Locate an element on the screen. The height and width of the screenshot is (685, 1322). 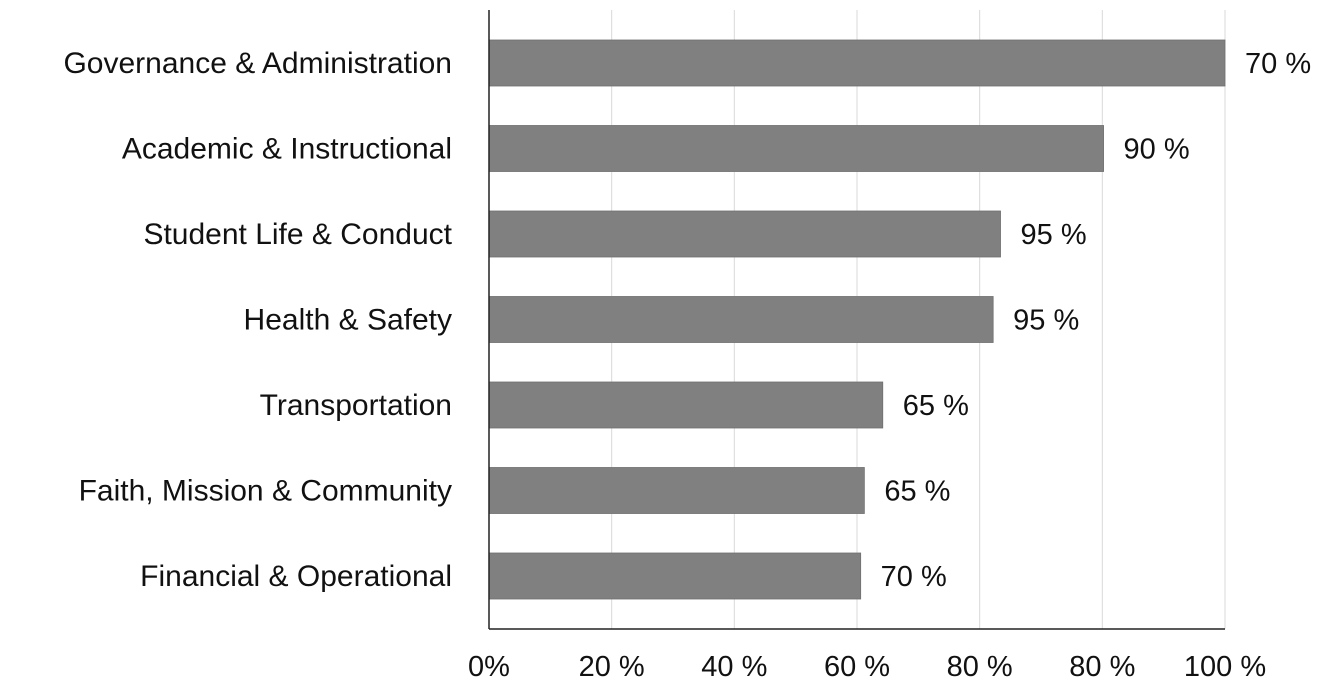
category-label: Faith, Mission & Community is located at coordinates (265, 491).